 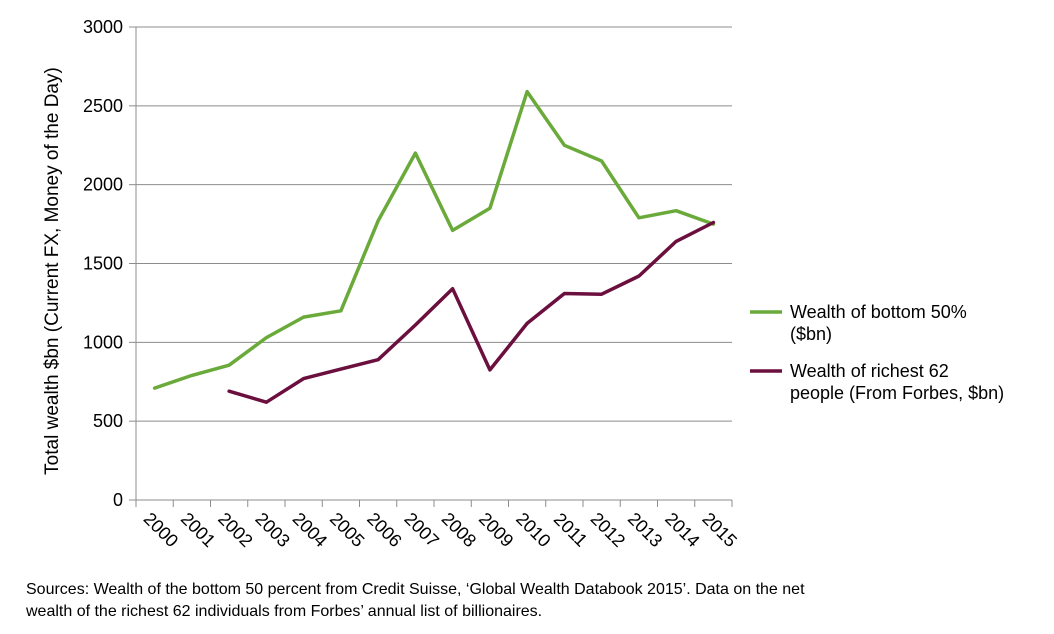 I want to click on x-tick-label-2000: 2000, so click(x=161, y=530).